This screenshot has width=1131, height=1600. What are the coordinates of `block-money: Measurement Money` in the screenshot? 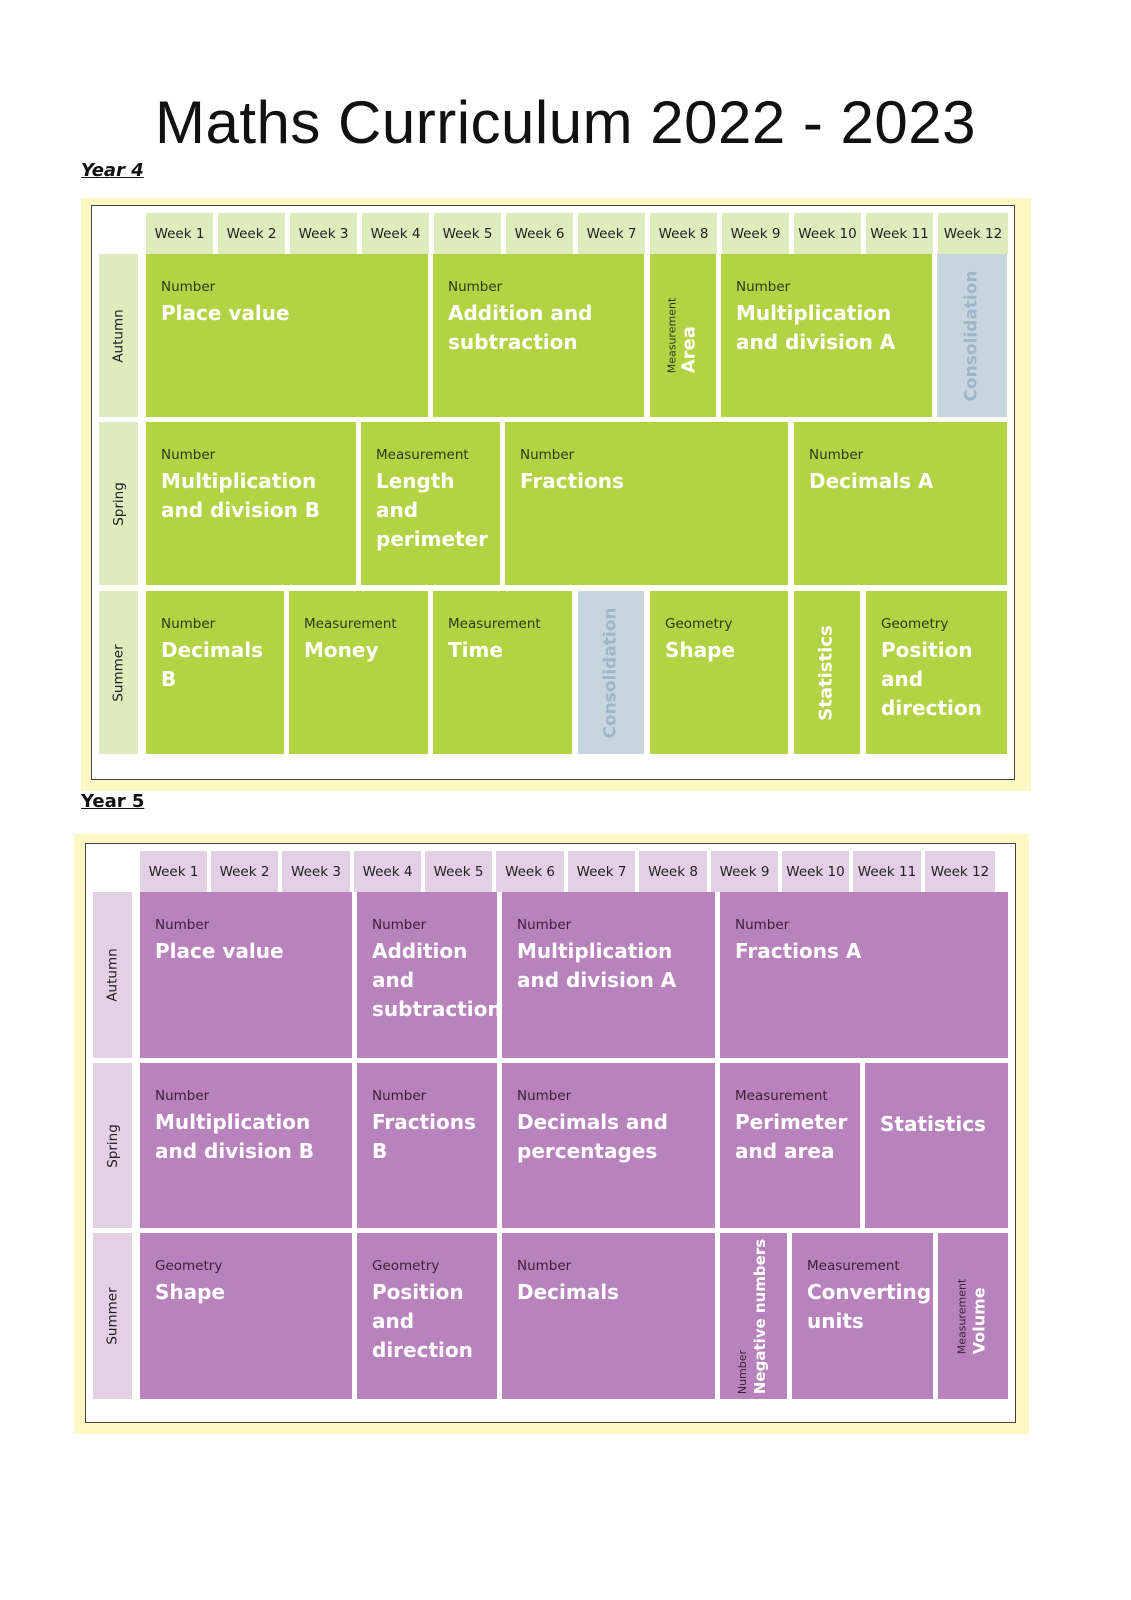 It's located at (358, 672).